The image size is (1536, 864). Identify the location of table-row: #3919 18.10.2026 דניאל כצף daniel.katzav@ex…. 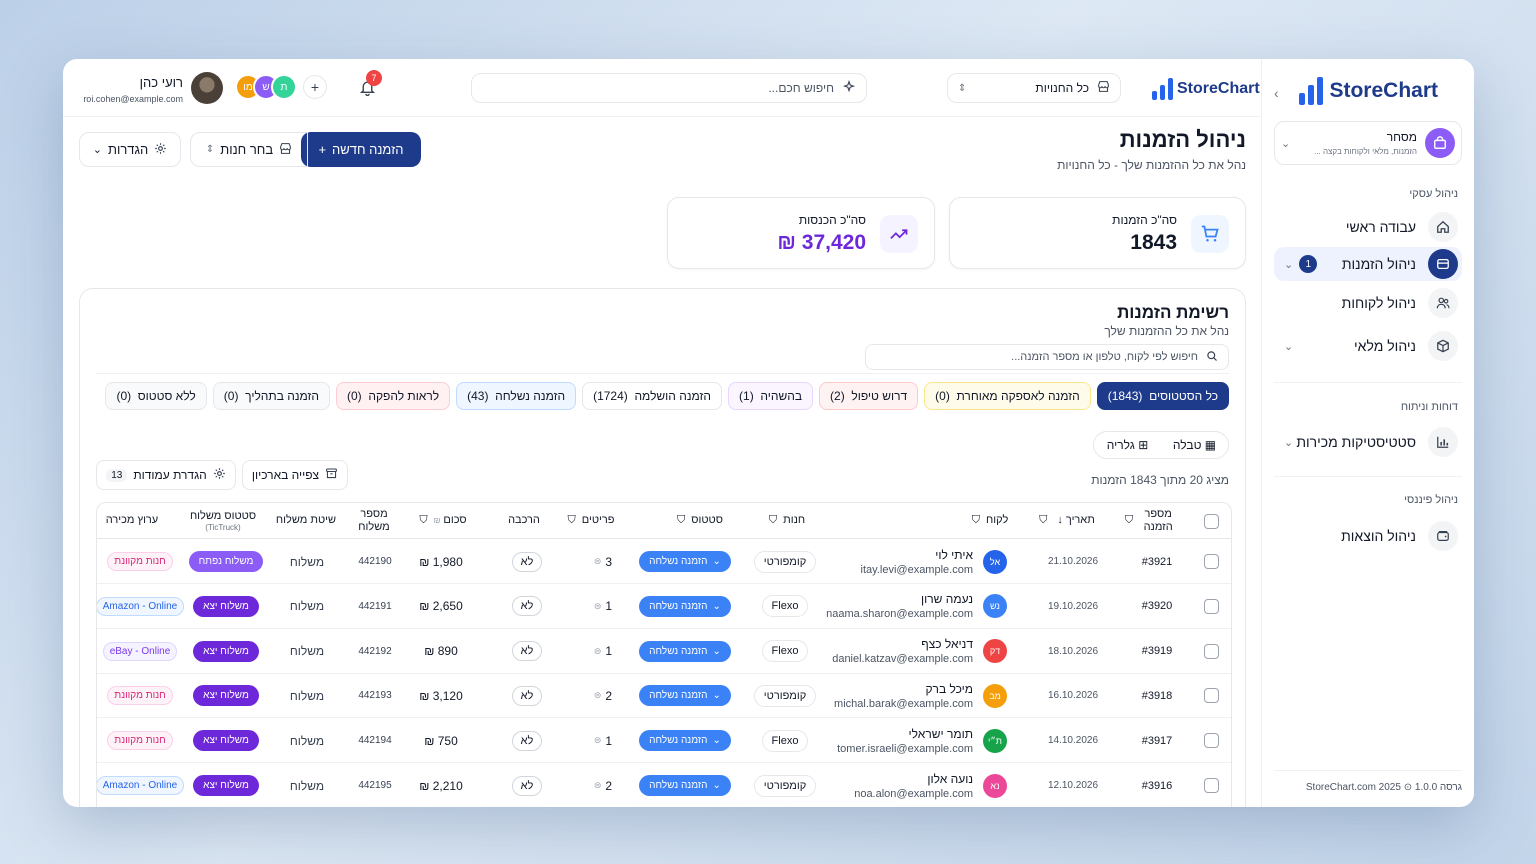
(664, 651).